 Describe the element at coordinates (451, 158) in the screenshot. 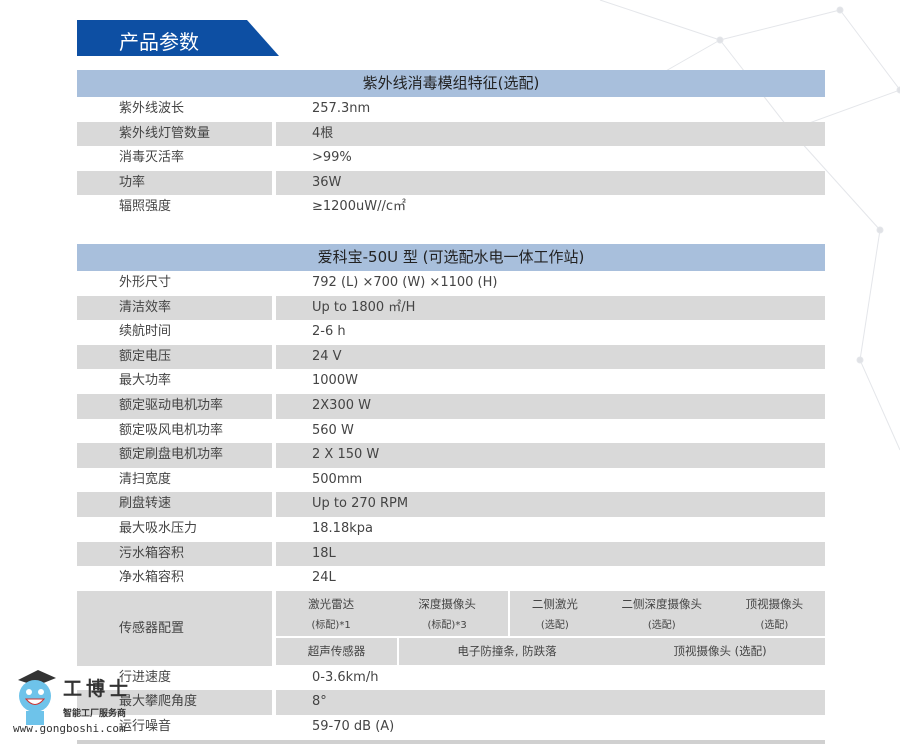

I see `spec-row: 消毒灭活率 >99%` at that location.